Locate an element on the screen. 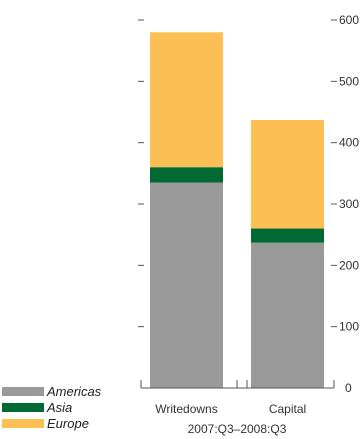 The height and width of the screenshot is (439, 363). legend-label-americas: Americas is located at coordinates (74, 391).